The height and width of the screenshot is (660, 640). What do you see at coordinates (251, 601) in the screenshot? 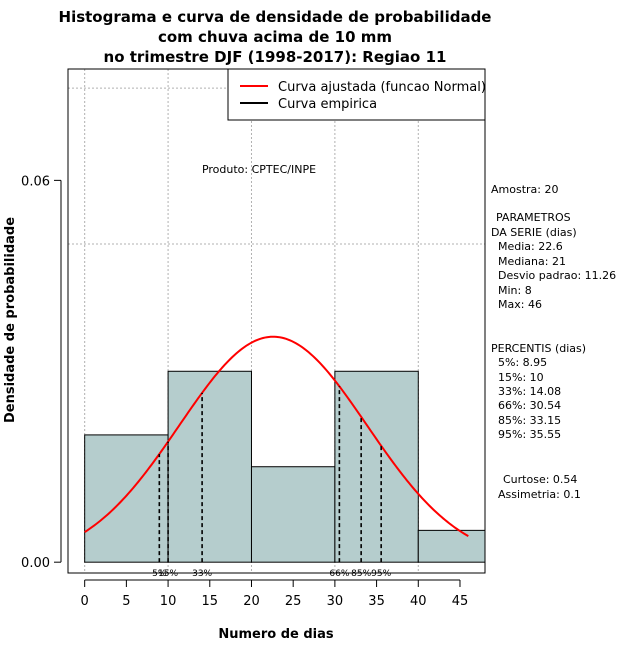
I see `x-tick-label-4: 20` at bounding box center [251, 601].